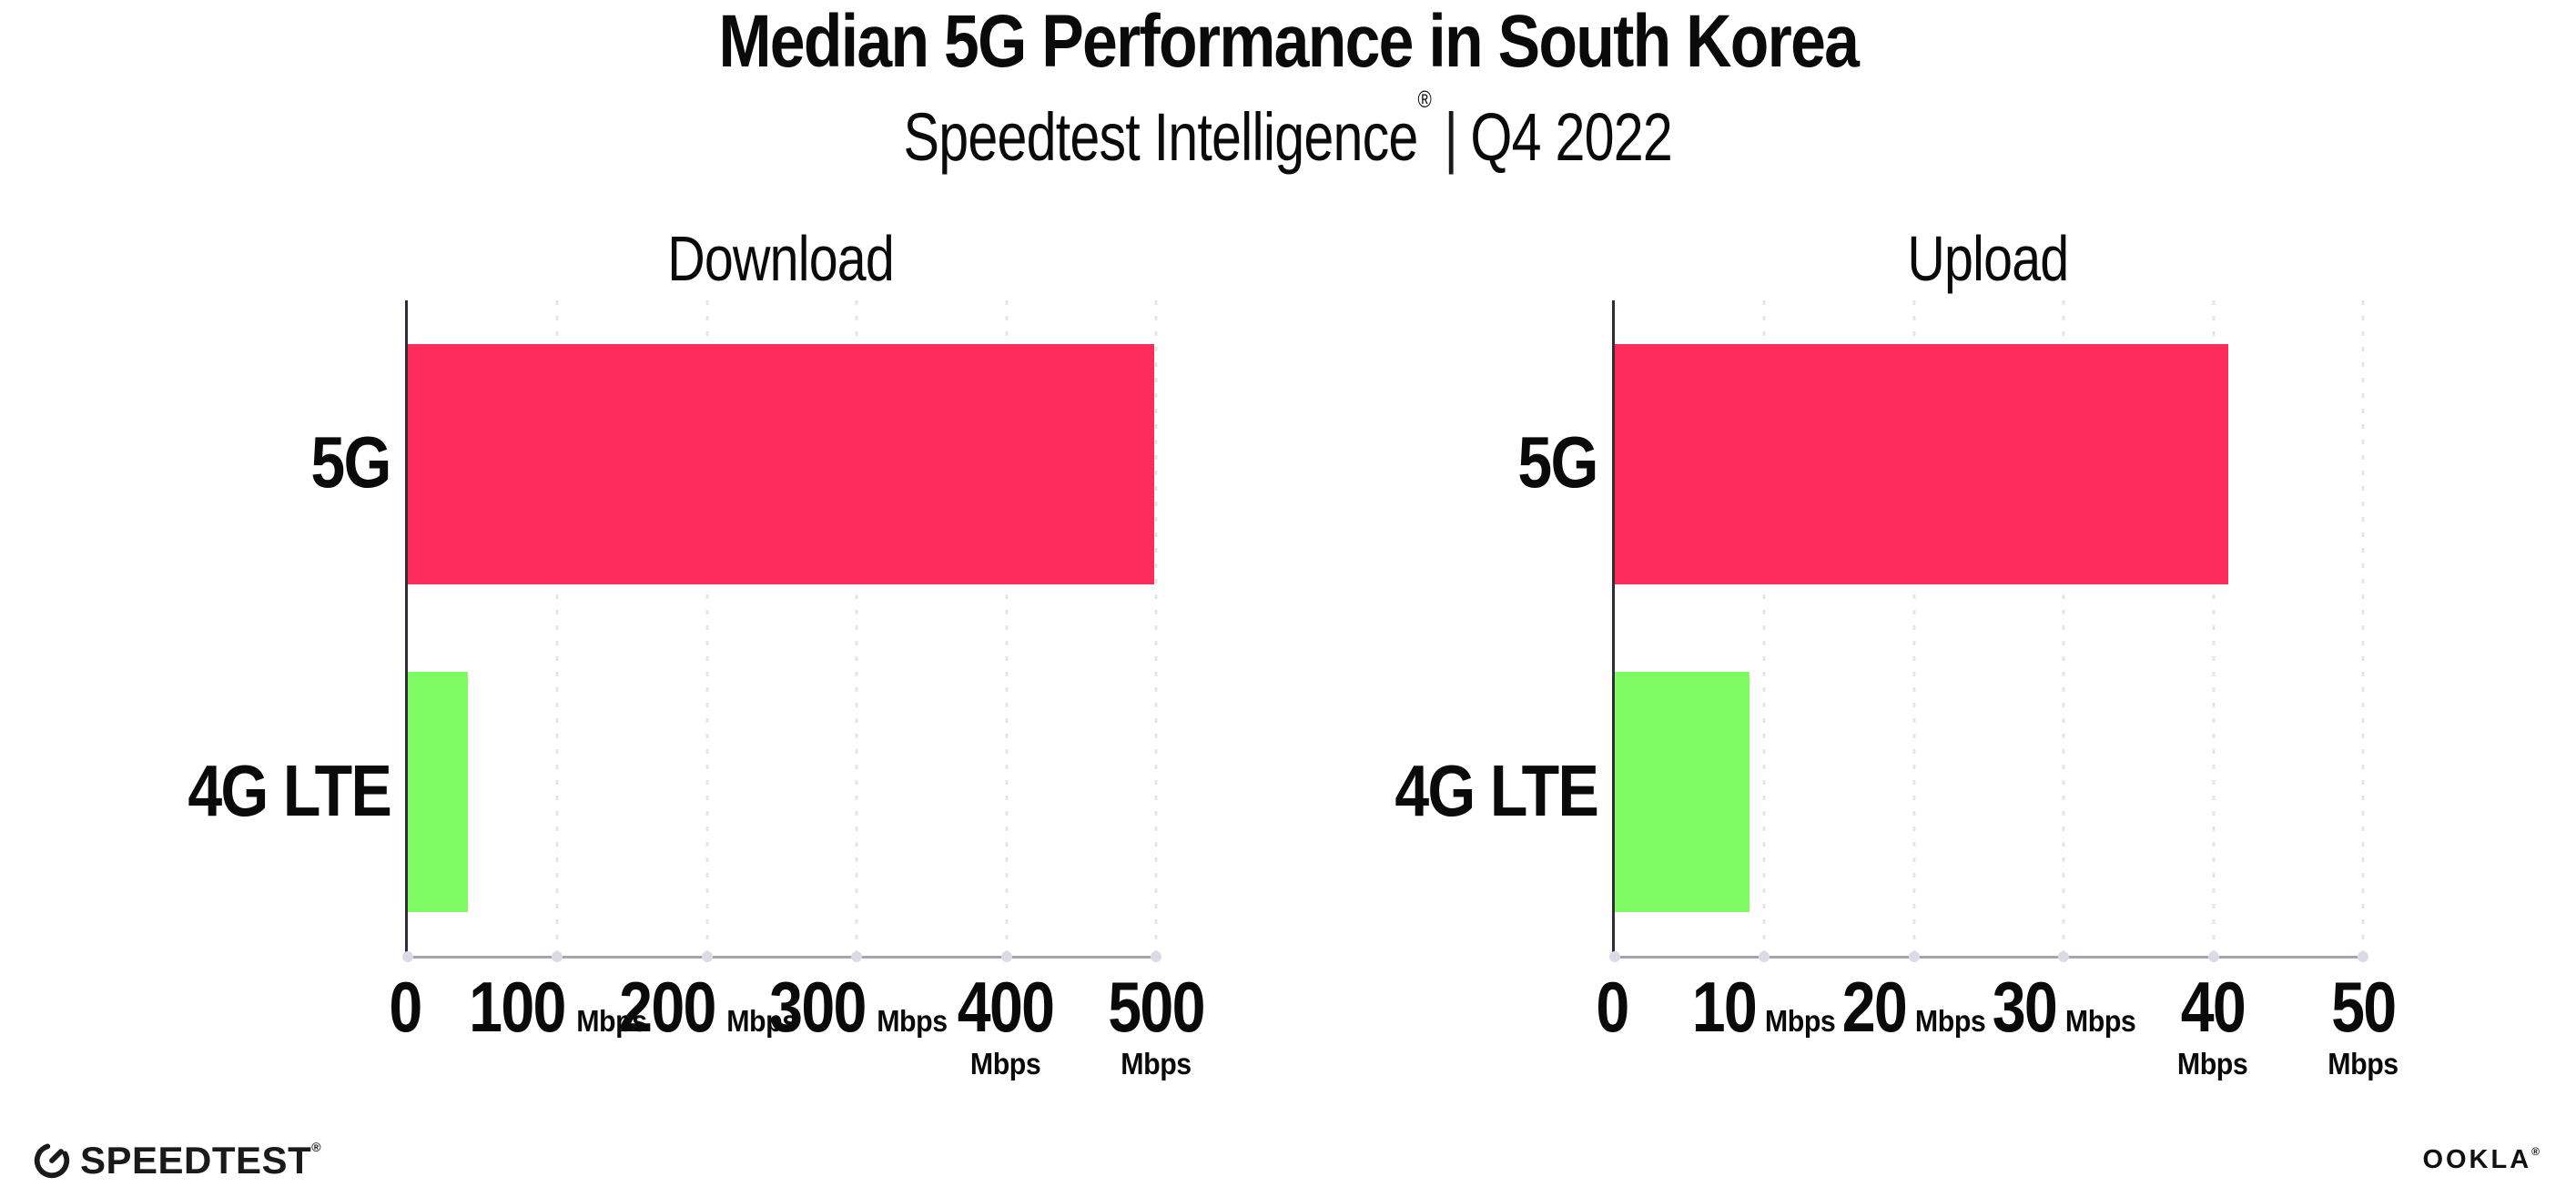 The image size is (2576, 1197). Describe the element at coordinates (781, 258) in the screenshot. I see `download-chart-title: Download` at that location.